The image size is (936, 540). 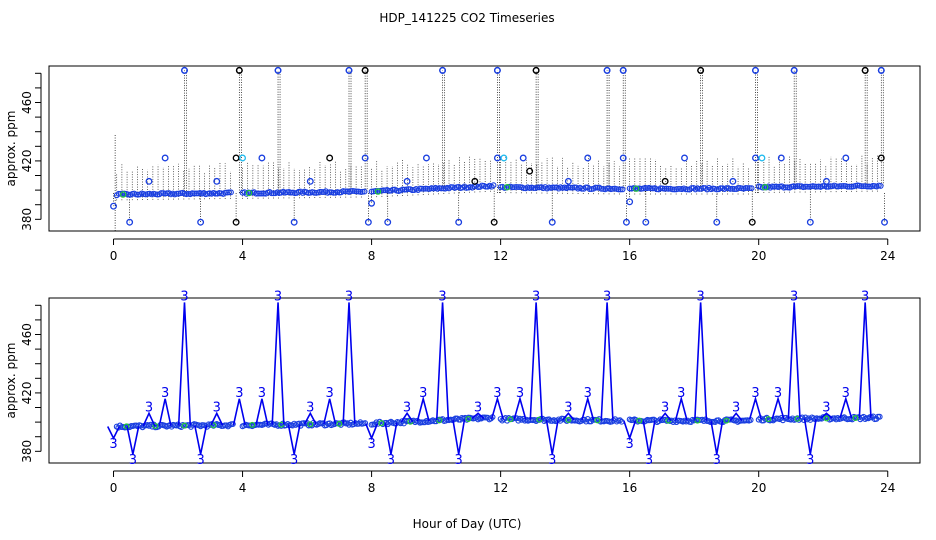 I want to click on bottom-point, so click(x=879, y=416).